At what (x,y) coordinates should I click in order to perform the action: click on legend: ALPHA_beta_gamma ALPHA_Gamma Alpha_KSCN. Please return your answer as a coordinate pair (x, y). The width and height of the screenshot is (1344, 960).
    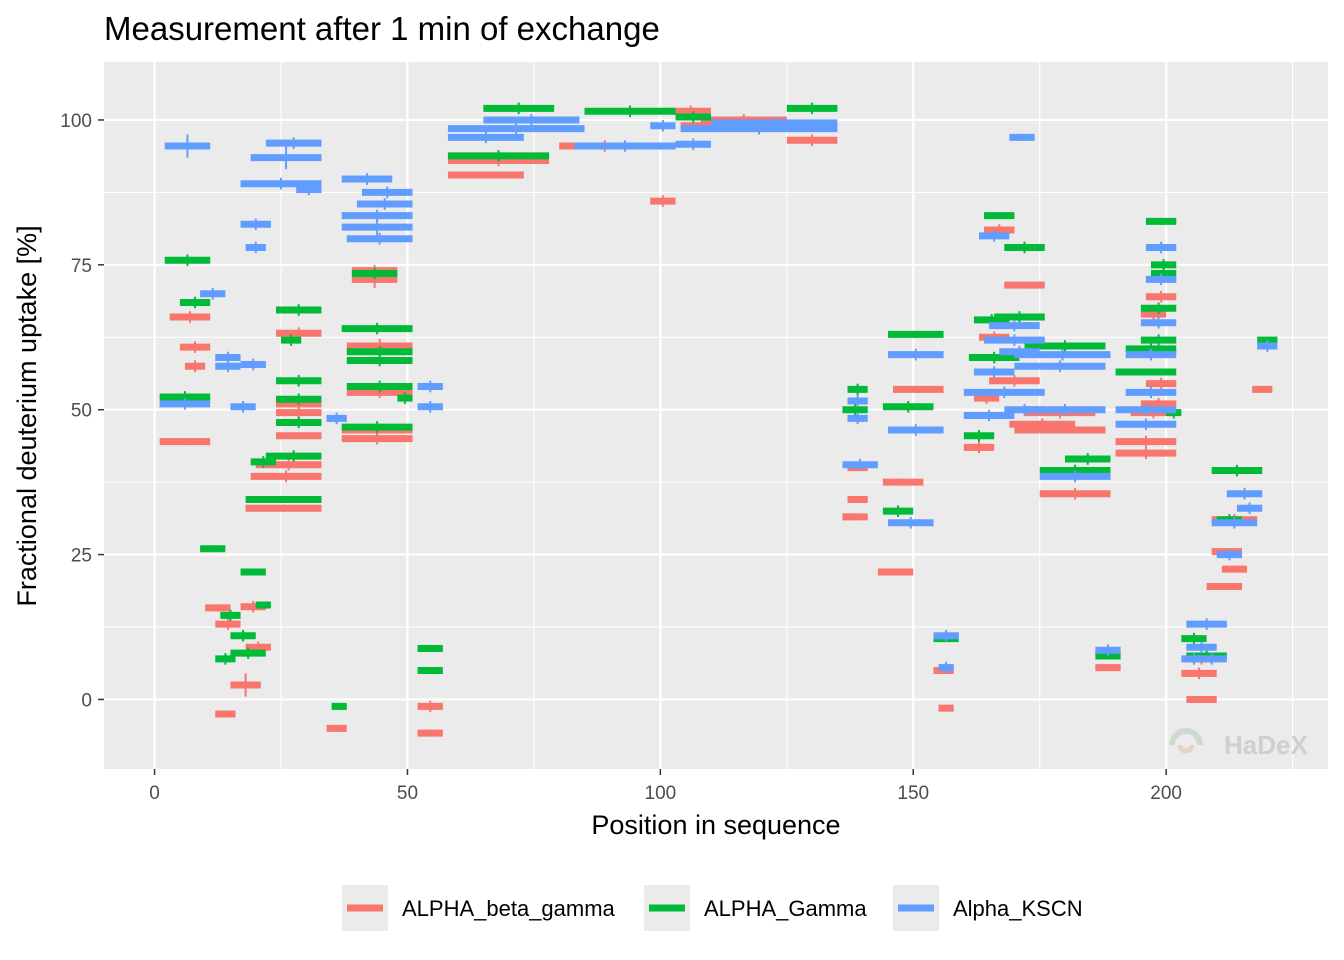
    Looking at the image, I should click on (712, 908).